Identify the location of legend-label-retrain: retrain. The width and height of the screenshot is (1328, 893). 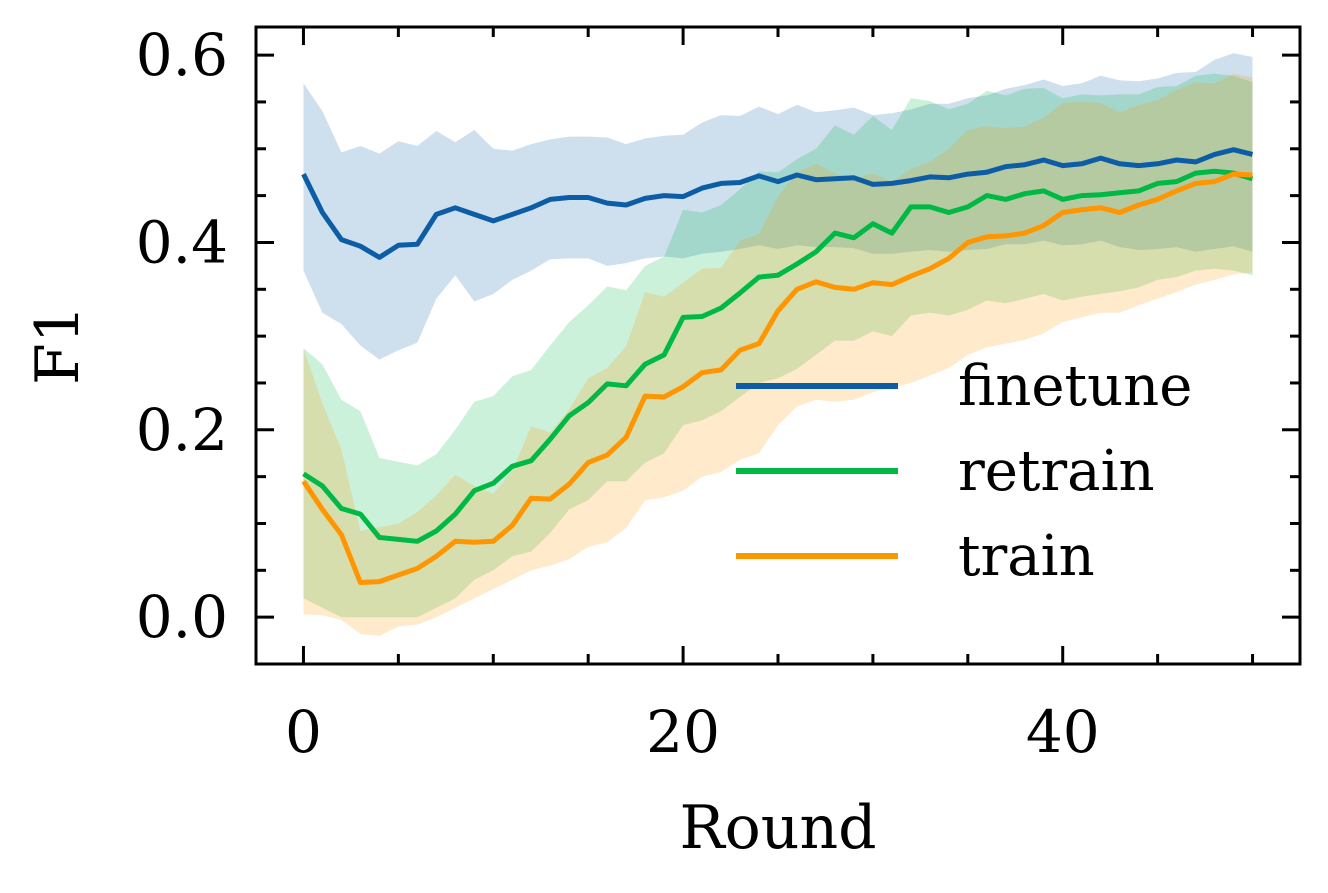
(1056, 471).